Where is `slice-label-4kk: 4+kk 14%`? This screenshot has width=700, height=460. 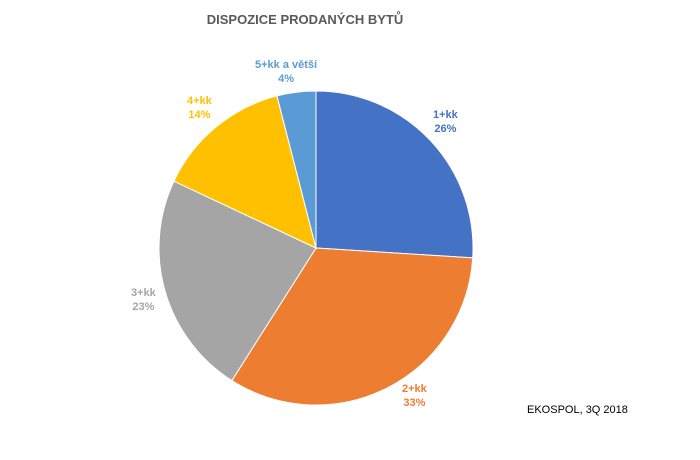 slice-label-4kk: 4+kk 14% is located at coordinates (199, 108).